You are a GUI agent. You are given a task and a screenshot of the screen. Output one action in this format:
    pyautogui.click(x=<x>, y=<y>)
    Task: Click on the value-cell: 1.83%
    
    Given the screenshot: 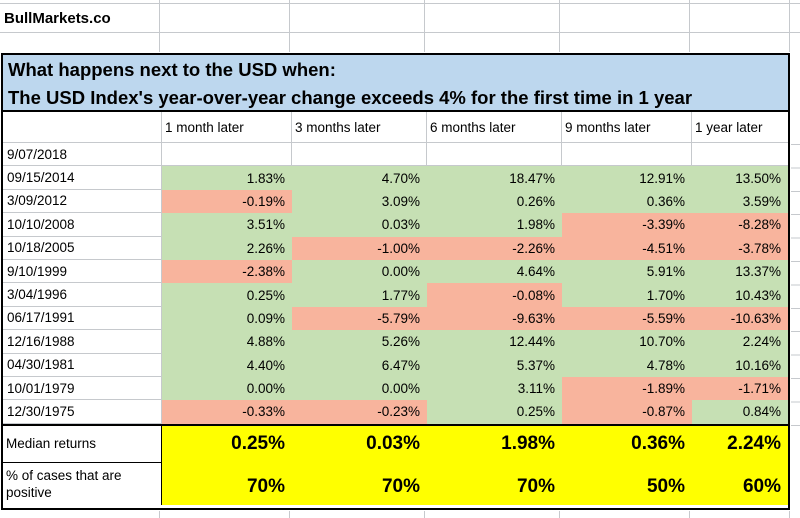 What is the action you would take?
    pyautogui.click(x=227, y=178)
    